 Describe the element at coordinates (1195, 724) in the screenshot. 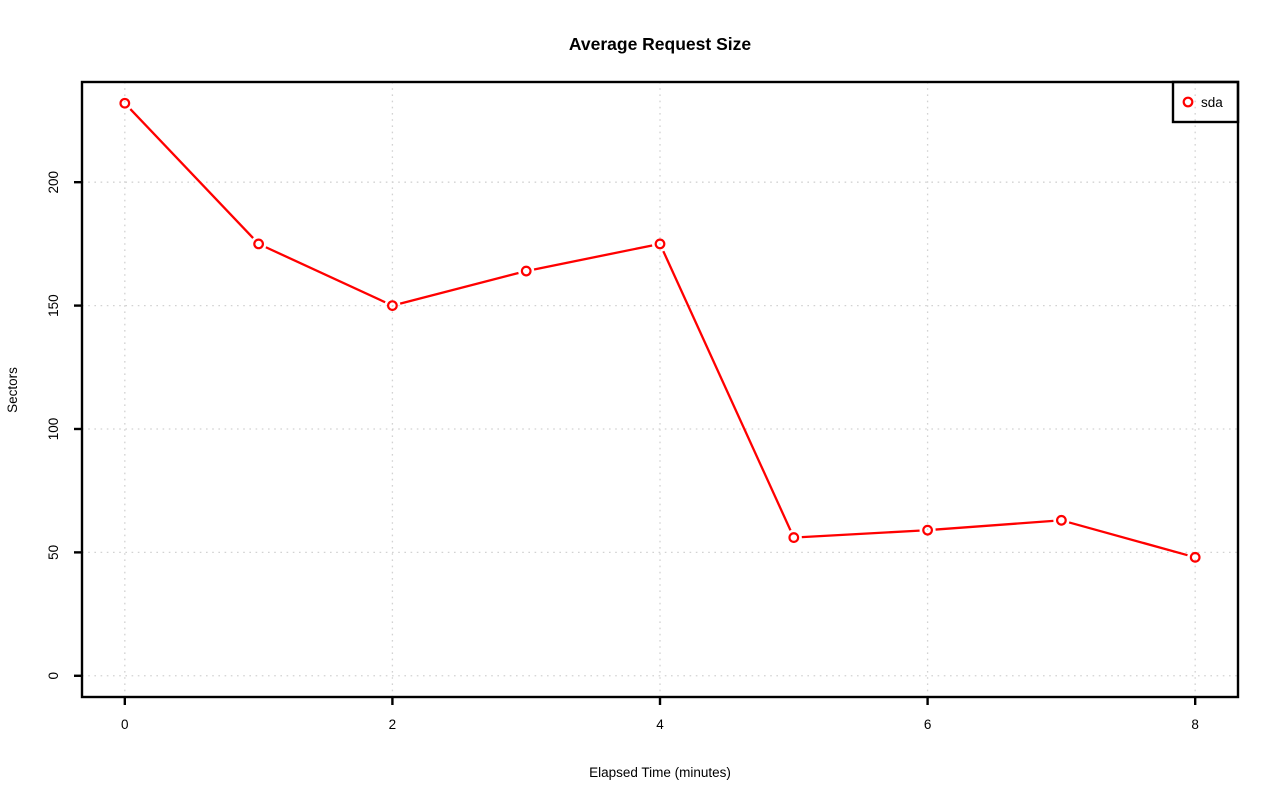

I see `x-tick-label: 8` at that location.